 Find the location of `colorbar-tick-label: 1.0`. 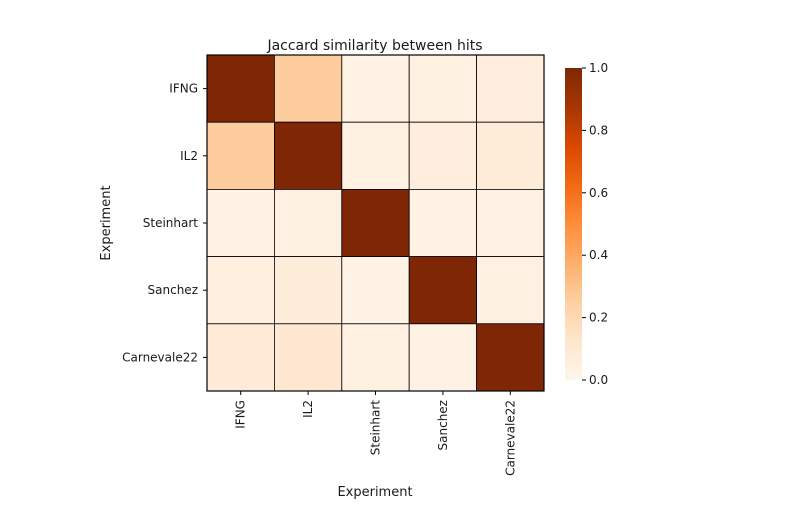

colorbar-tick-label: 1.0 is located at coordinates (598, 68).